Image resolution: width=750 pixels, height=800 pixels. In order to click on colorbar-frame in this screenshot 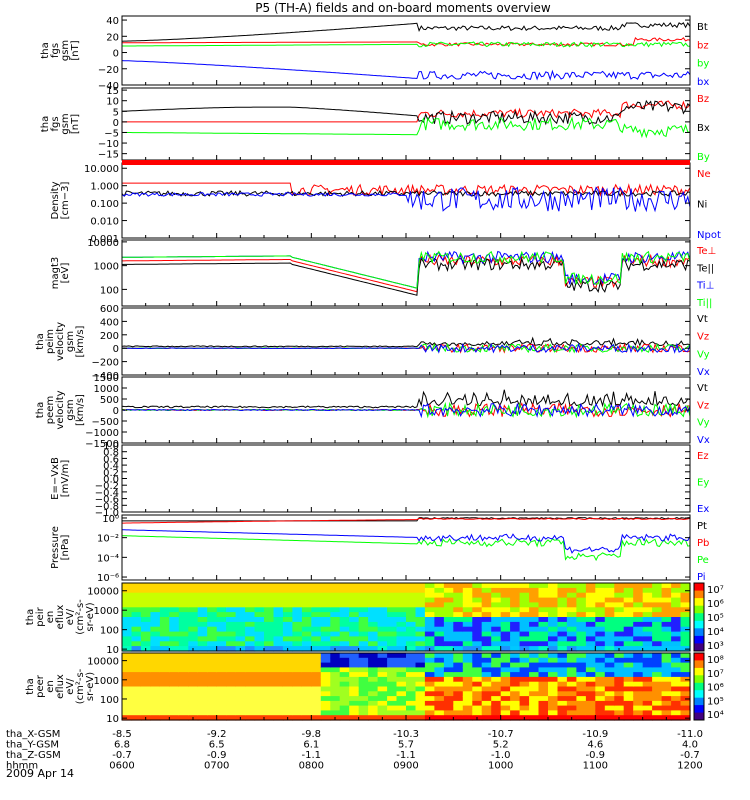, I will do `click(699, 617)`.